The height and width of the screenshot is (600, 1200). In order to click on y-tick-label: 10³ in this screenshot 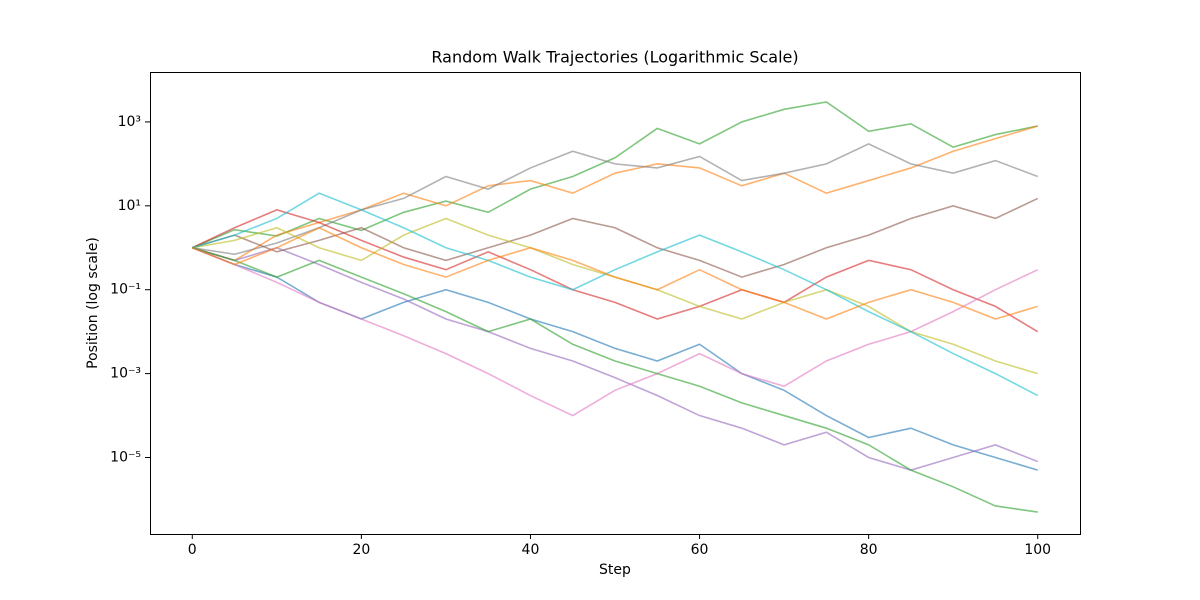, I will do `click(129, 122)`.